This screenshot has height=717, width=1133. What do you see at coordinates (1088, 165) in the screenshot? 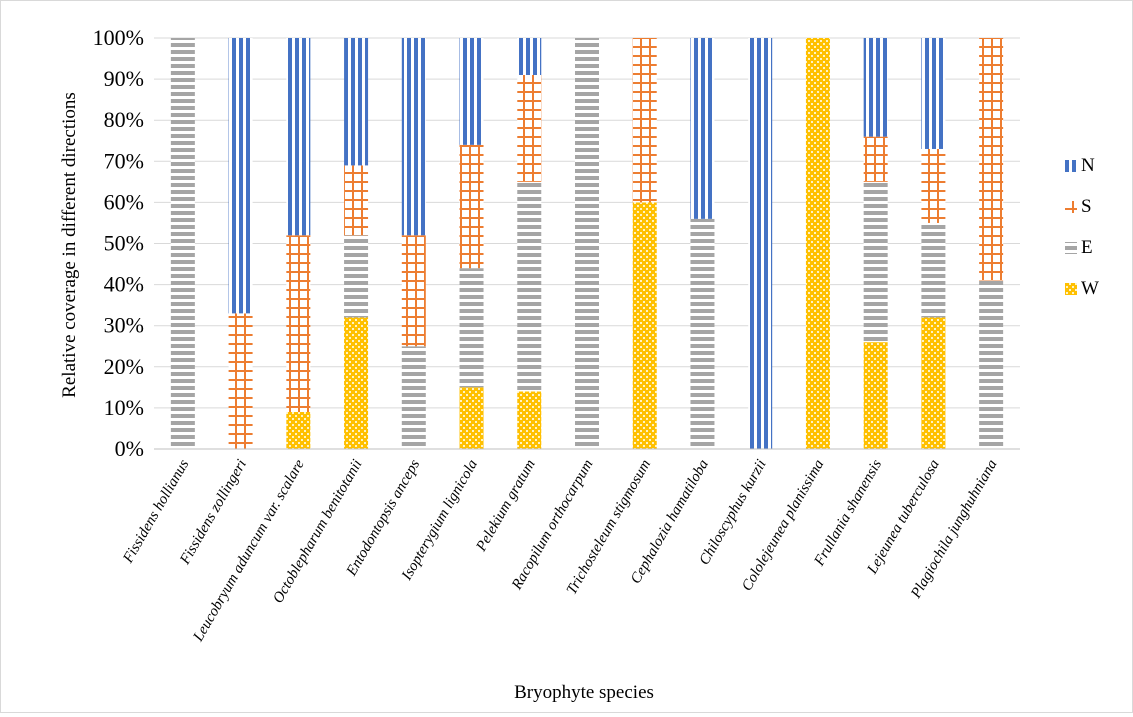
I see `legend-label-N: N` at bounding box center [1088, 165].